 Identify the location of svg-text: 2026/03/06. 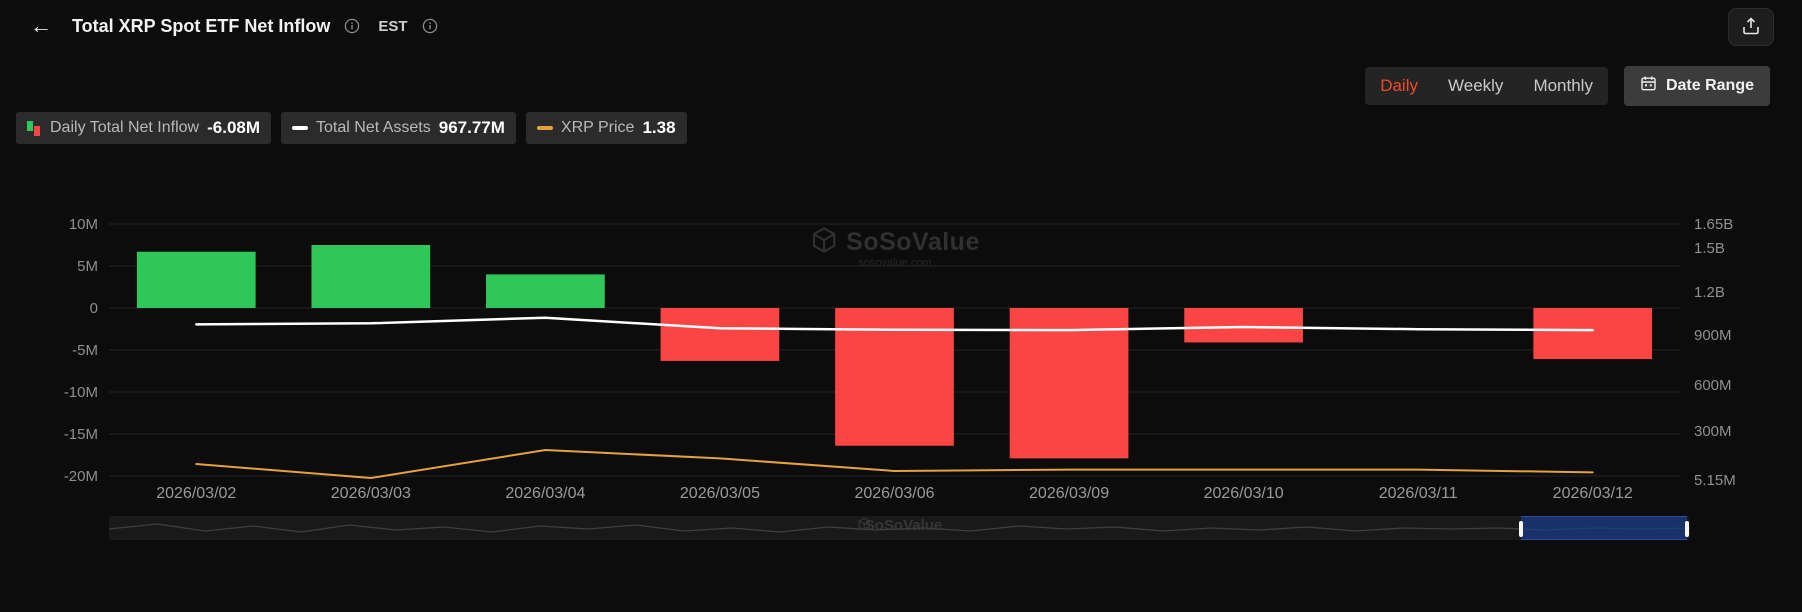
(894, 493).